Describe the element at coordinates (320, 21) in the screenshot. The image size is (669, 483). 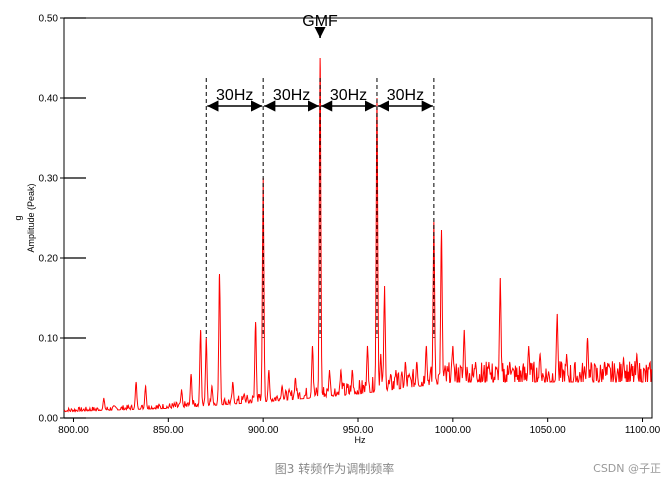
I see `gmf-label: GMF` at that location.